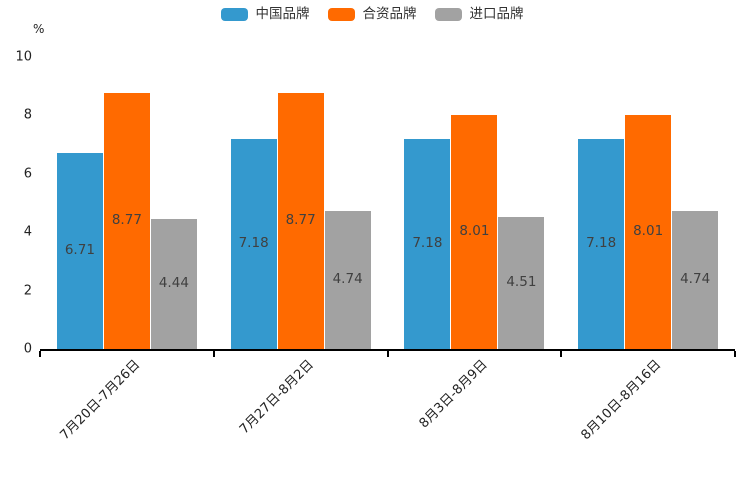  Describe the element at coordinates (389, 14) in the screenshot. I see `legend-label: 合资品牌` at that location.